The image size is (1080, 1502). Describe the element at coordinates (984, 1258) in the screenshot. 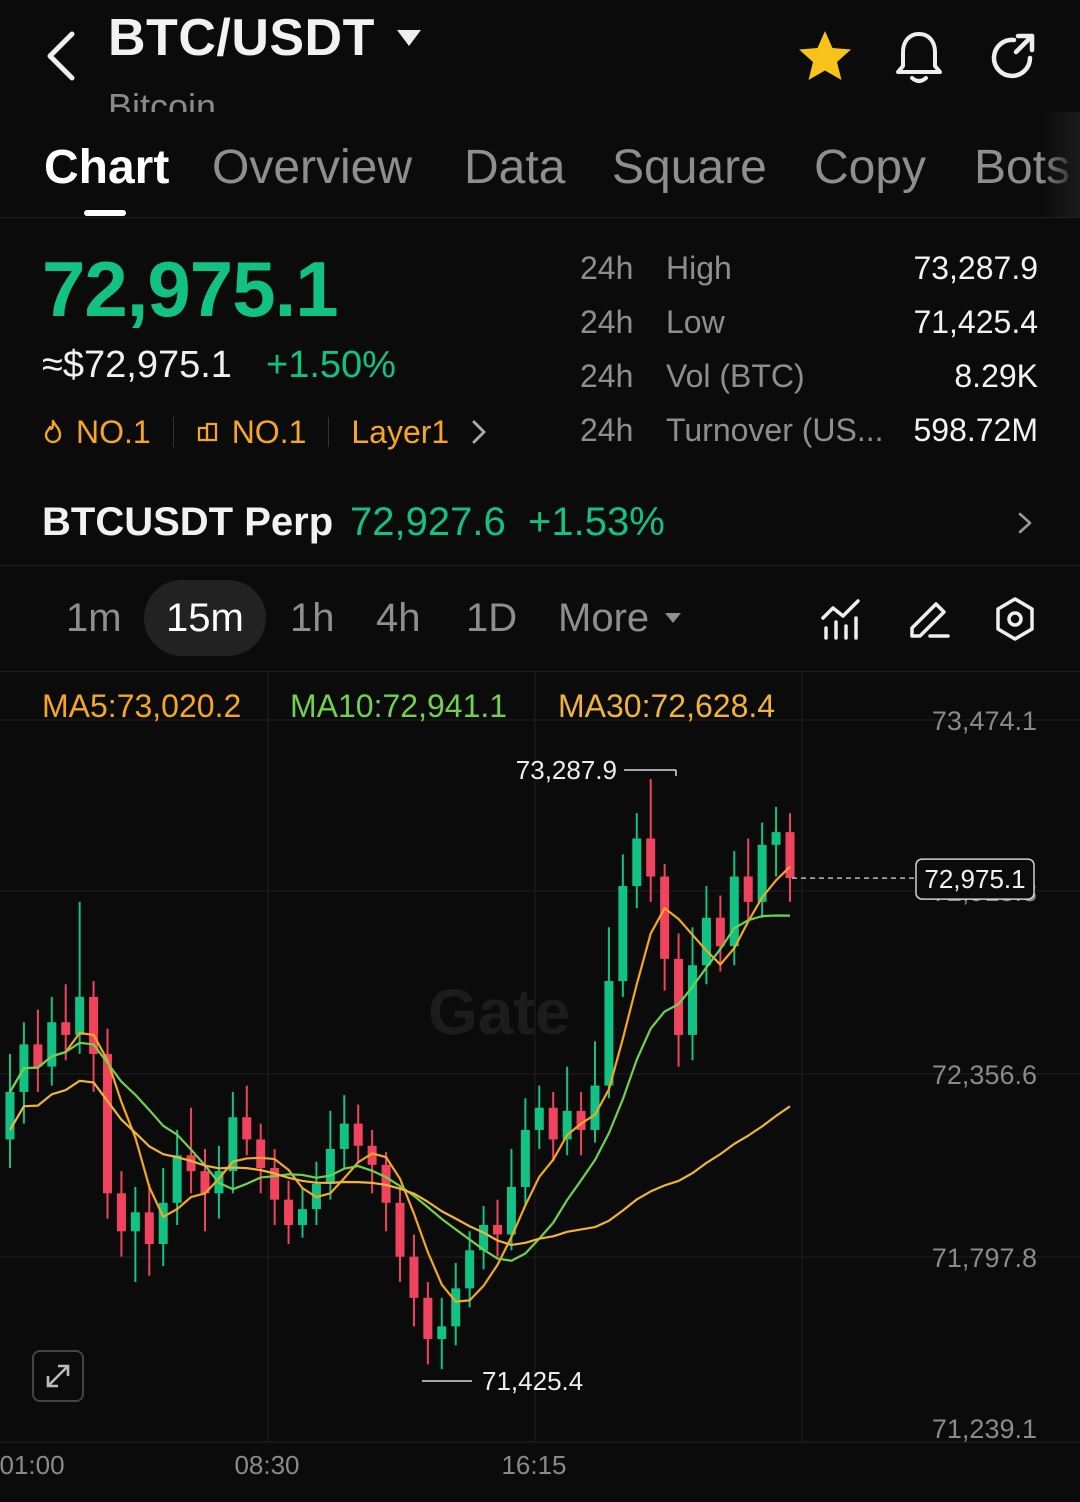

I see `y-axis-label: 71,797.8` at that location.